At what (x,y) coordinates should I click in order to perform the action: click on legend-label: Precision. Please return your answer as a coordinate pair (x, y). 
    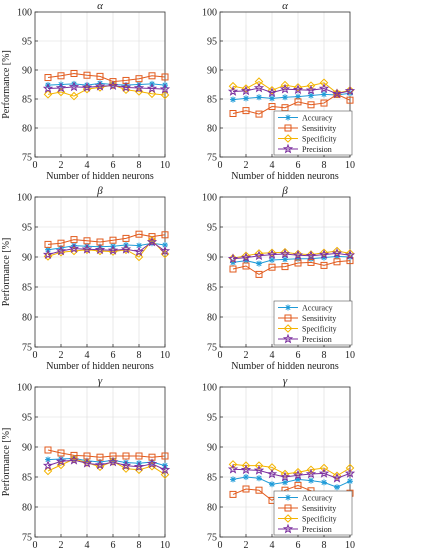
    Looking at the image, I should click on (317, 529).